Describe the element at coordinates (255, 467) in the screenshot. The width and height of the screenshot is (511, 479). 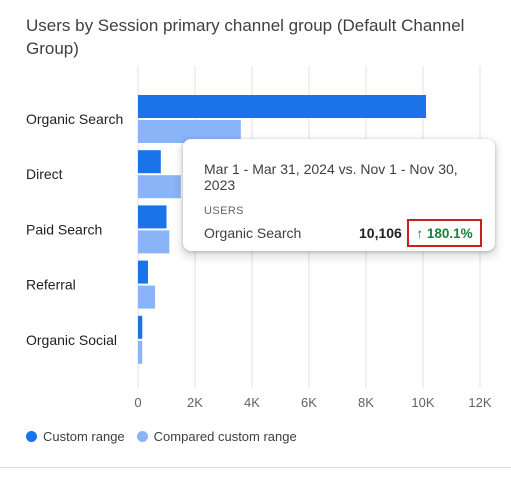
I see `card-divider` at that location.